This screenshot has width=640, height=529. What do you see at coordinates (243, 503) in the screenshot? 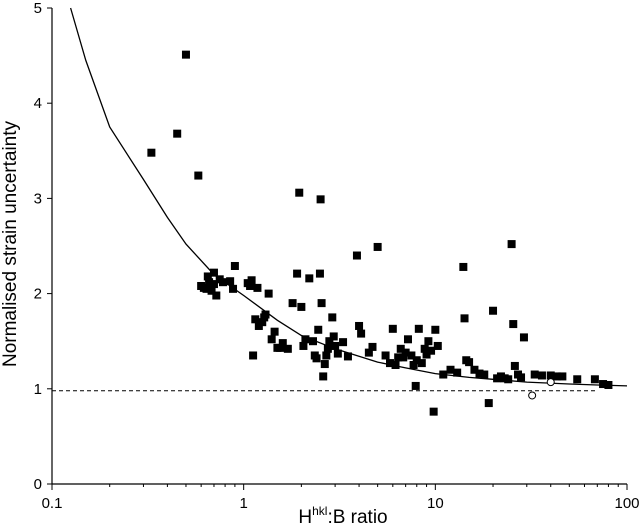
I see `x-tick-label: 1` at bounding box center [243, 503].